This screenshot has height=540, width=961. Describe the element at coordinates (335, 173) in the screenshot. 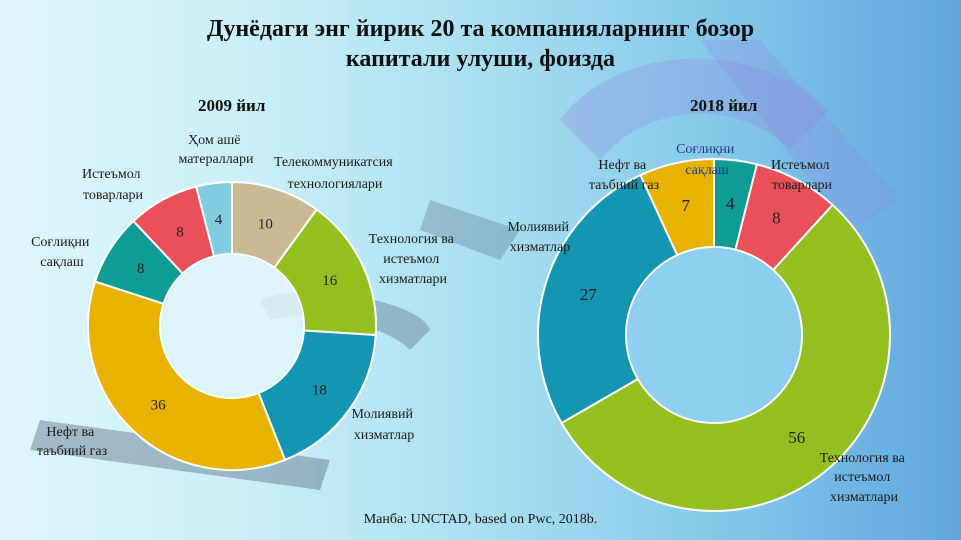

I see `chart1-label-telecom: Телекоммуникатсия технологиялари` at that location.